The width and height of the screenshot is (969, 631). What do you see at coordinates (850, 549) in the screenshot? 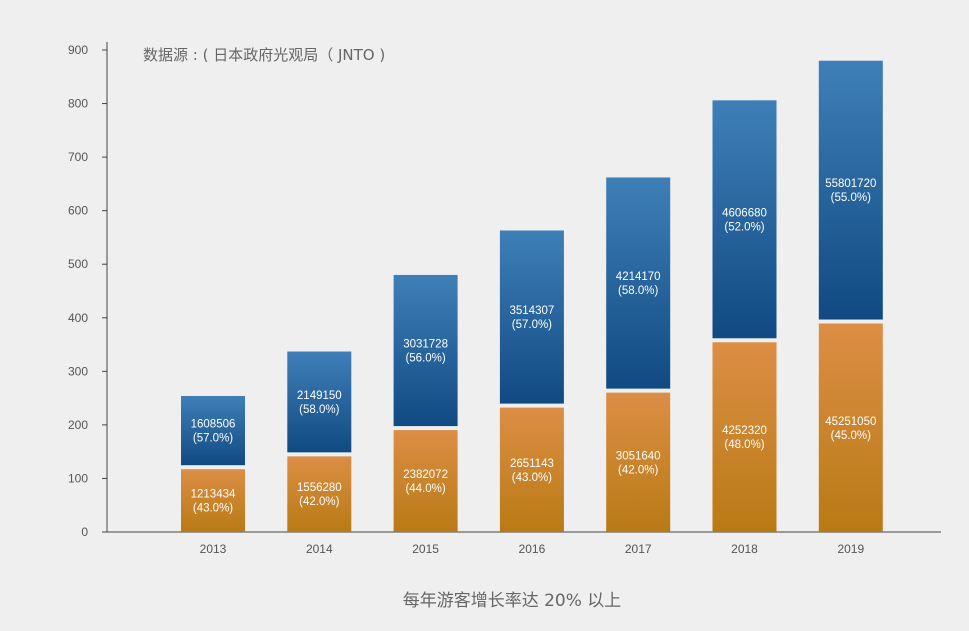
I see `x-tick-label: 2019` at bounding box center [850, 549].